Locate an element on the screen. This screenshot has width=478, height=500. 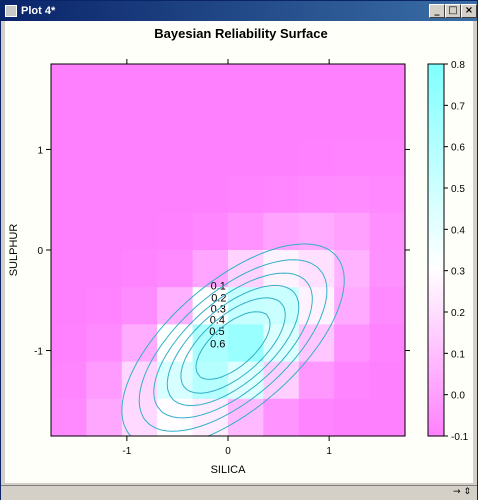
minimize-button: _ is located at coordinates (437, 11).